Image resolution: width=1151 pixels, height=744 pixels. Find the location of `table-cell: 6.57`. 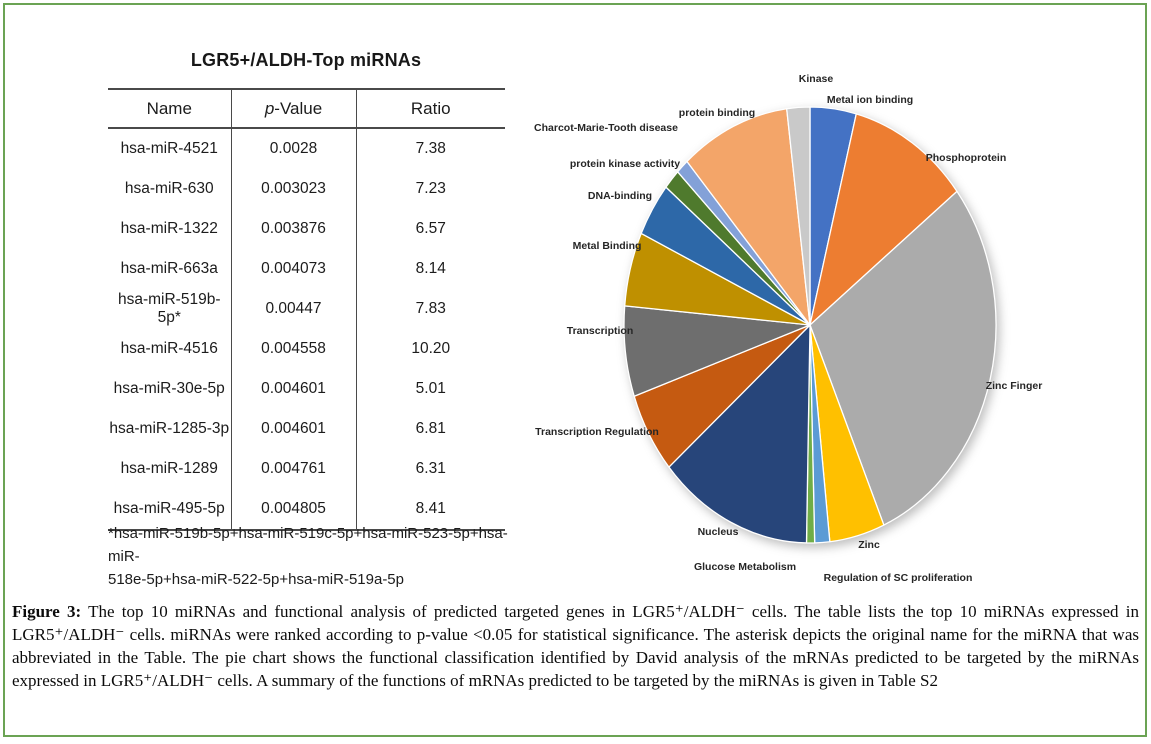

table-cell: 6.57 is located at coordinates (430, 229).